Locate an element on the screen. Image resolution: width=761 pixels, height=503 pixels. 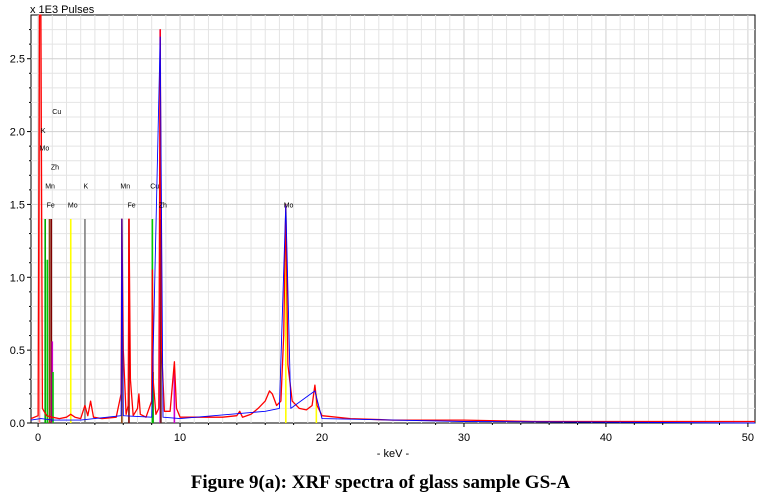
x-tick-label: 20 is located at coordinates (322, 438).